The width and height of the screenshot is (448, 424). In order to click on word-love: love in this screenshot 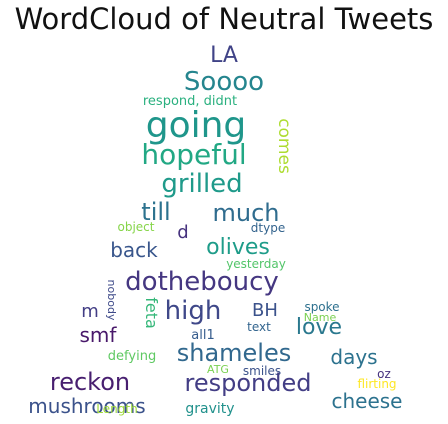, I will do `click(319, 327)`.